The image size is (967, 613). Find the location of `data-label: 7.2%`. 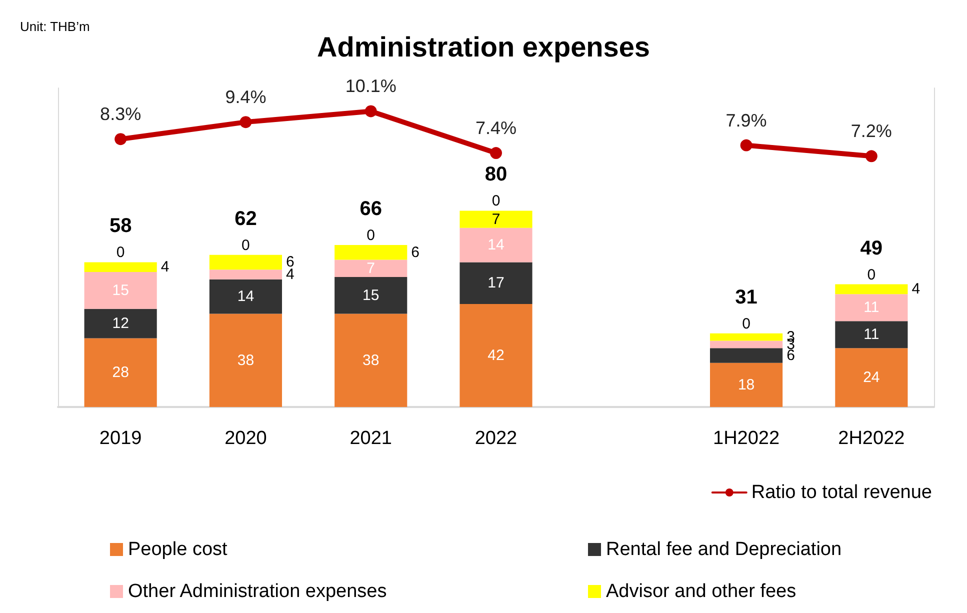

data-label: 7.2% is located at coordinates (871, 131).